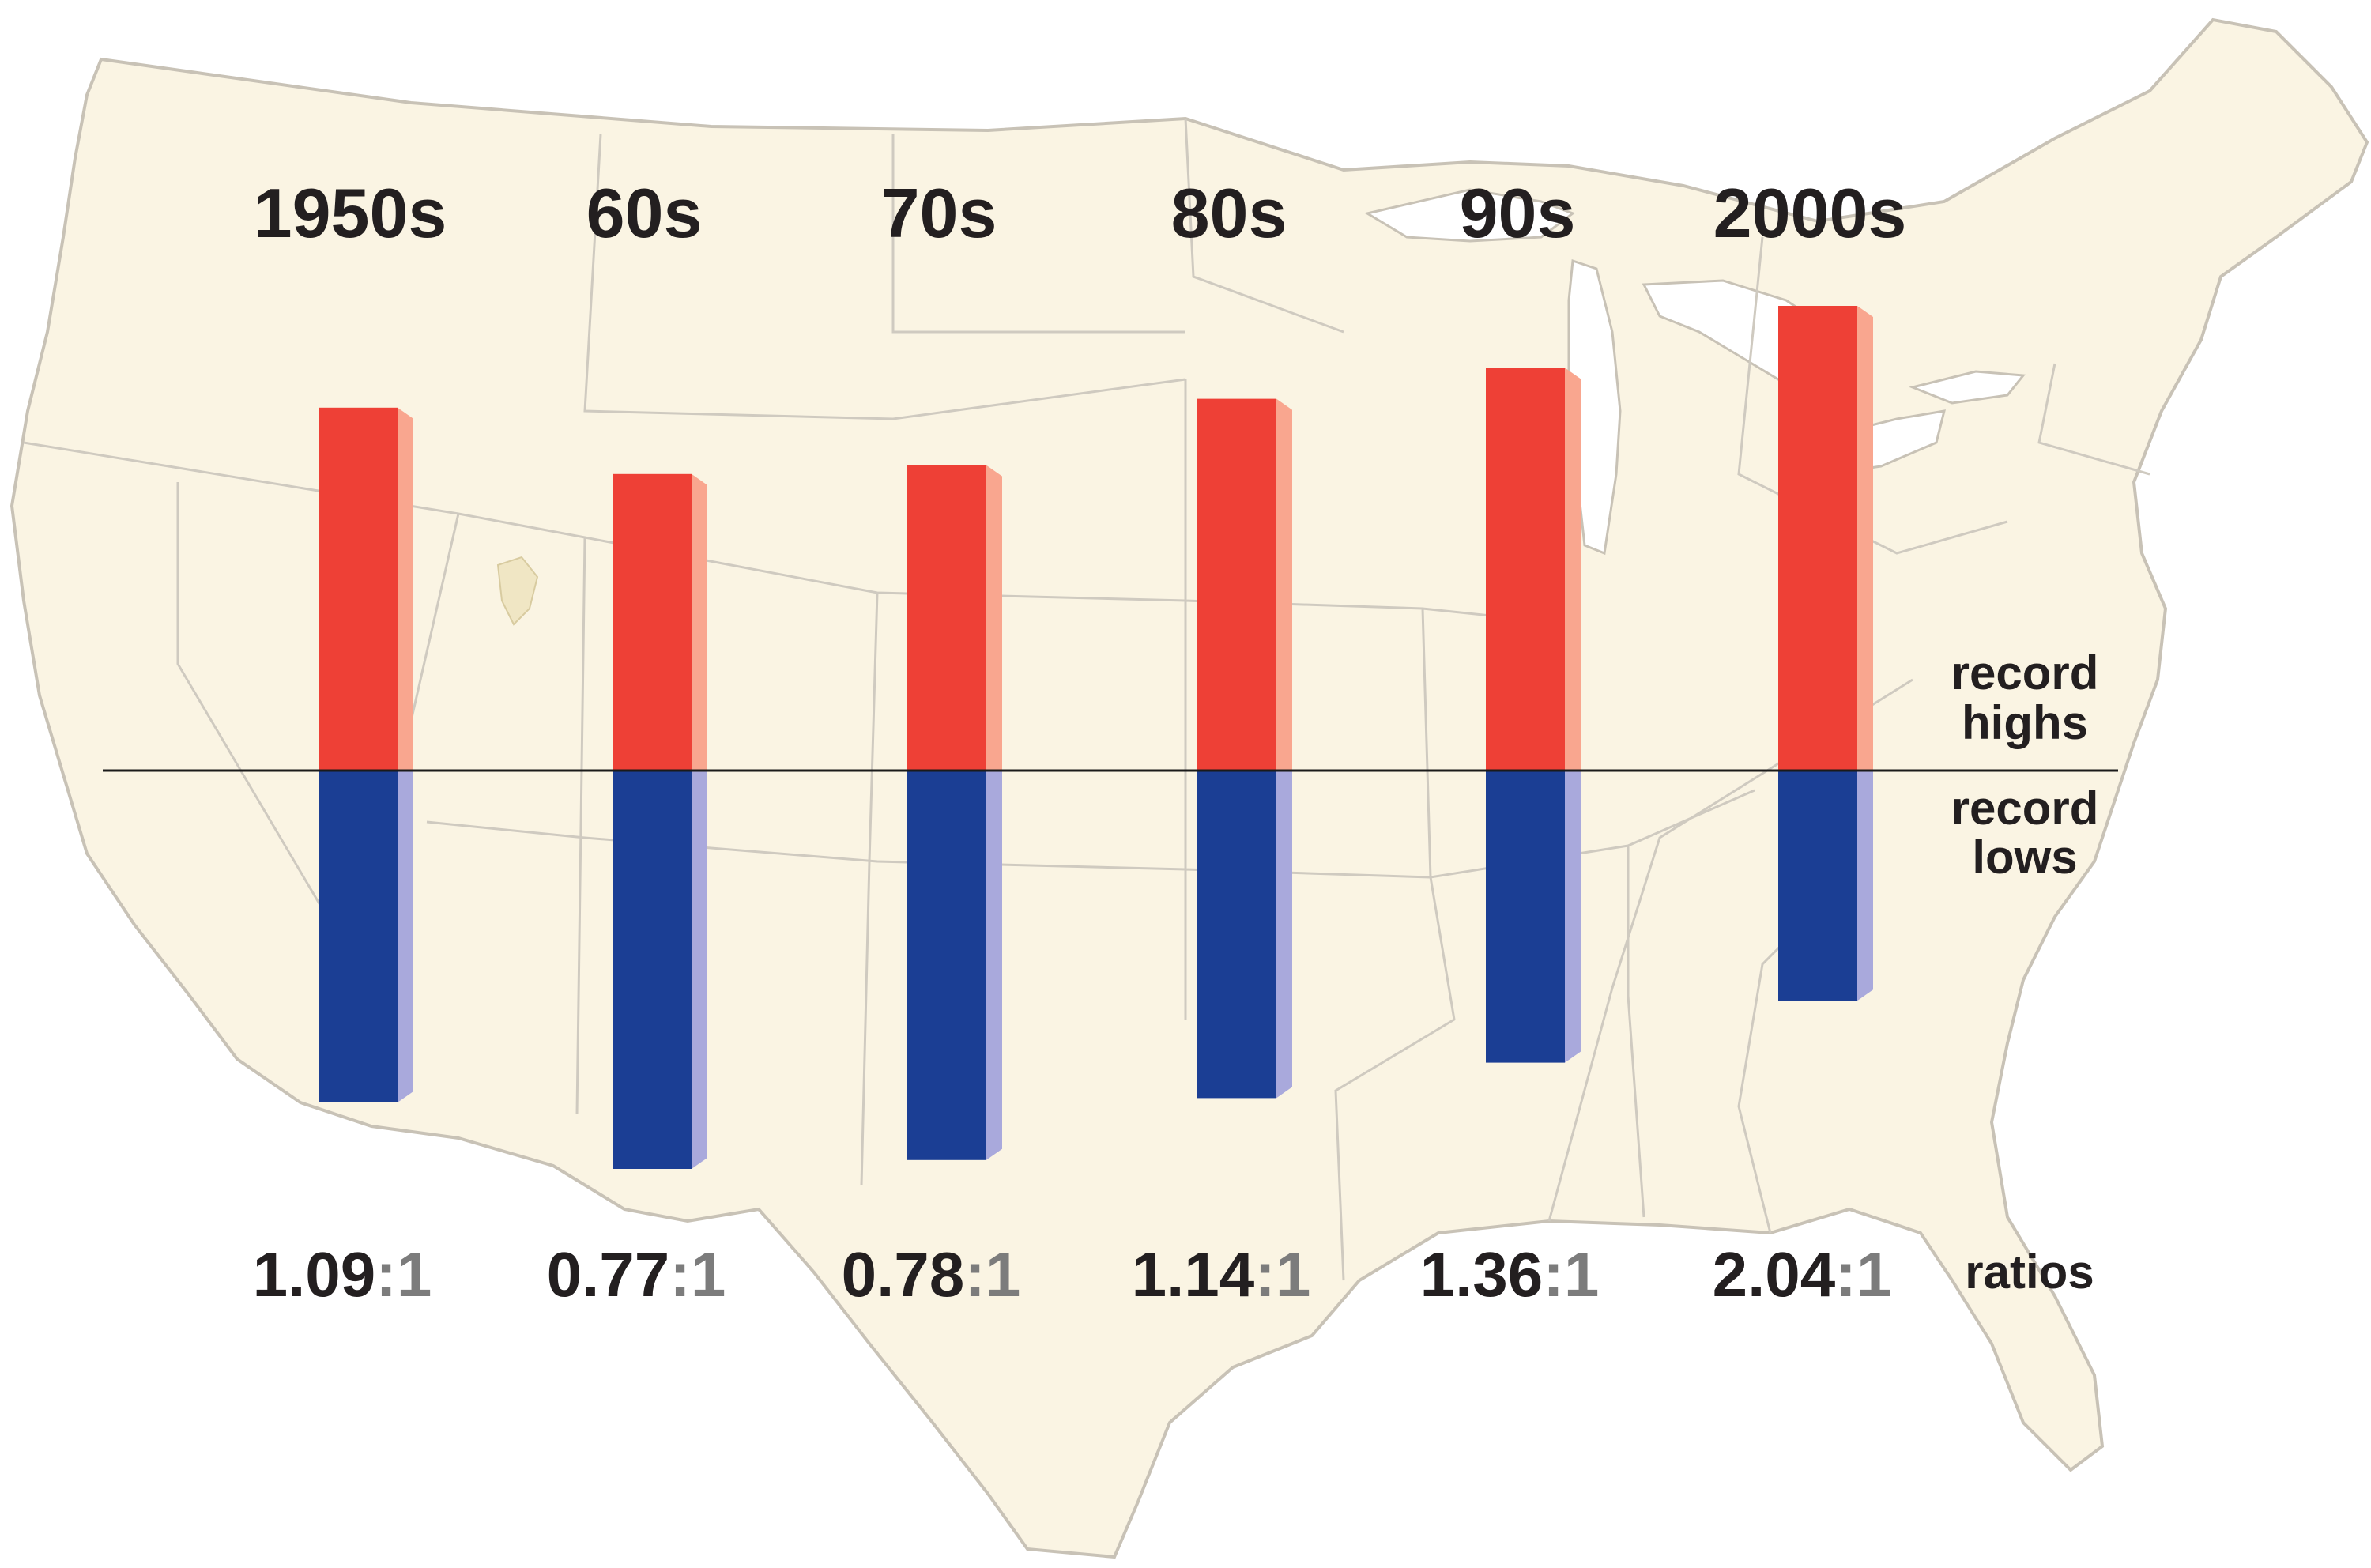 The image size is (2371, 1568). I want to click on ratio-label: 0.78:1, so click(931, 1274).